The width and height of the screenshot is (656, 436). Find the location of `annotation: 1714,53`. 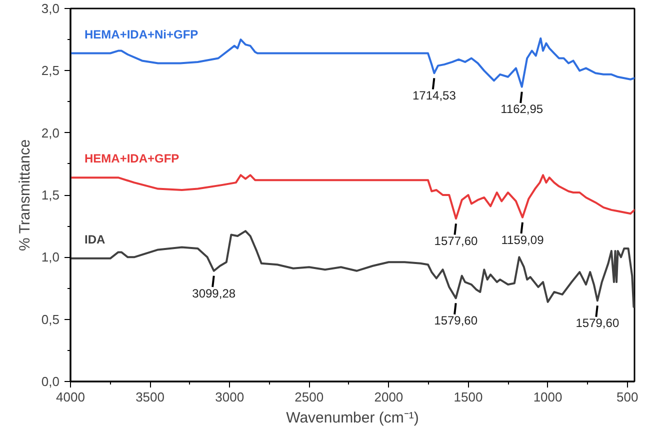

annotation: 1714,53 is located at coordinates (434, 95).